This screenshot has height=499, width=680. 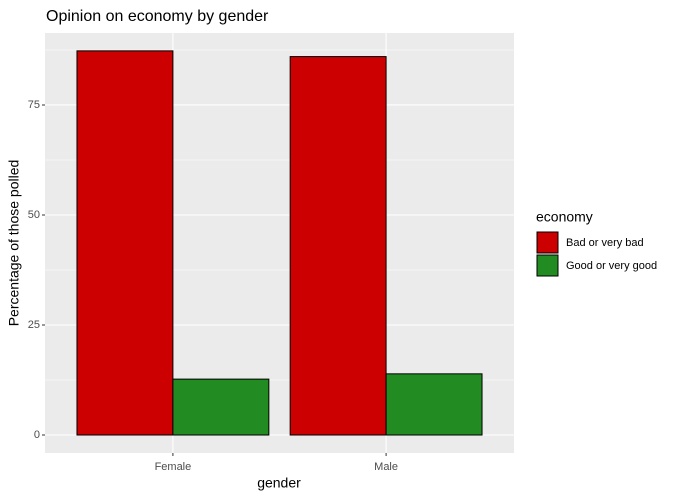 What do you see at coordinates (386, 467) in the screenshot?
I see `x-tick-label: Male` at bounding box center [386, 467].